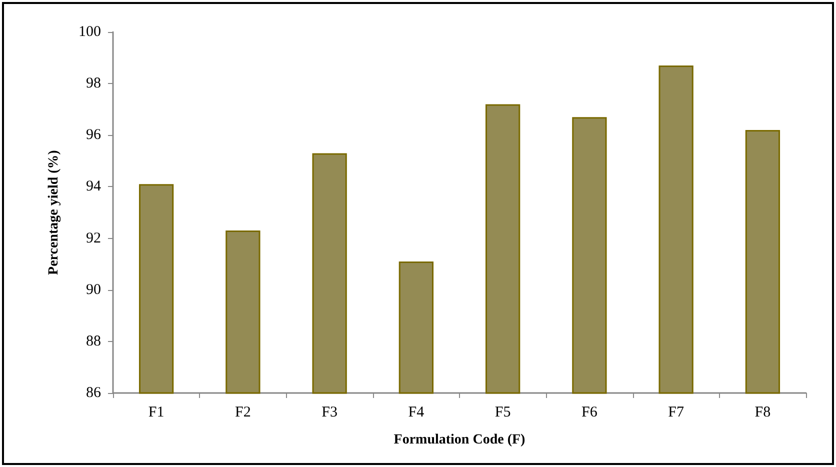  What do you see at coordinates (330, 412) in the screenshot?
I see `x-tick-label: F3` at bounding box center [330, 412].